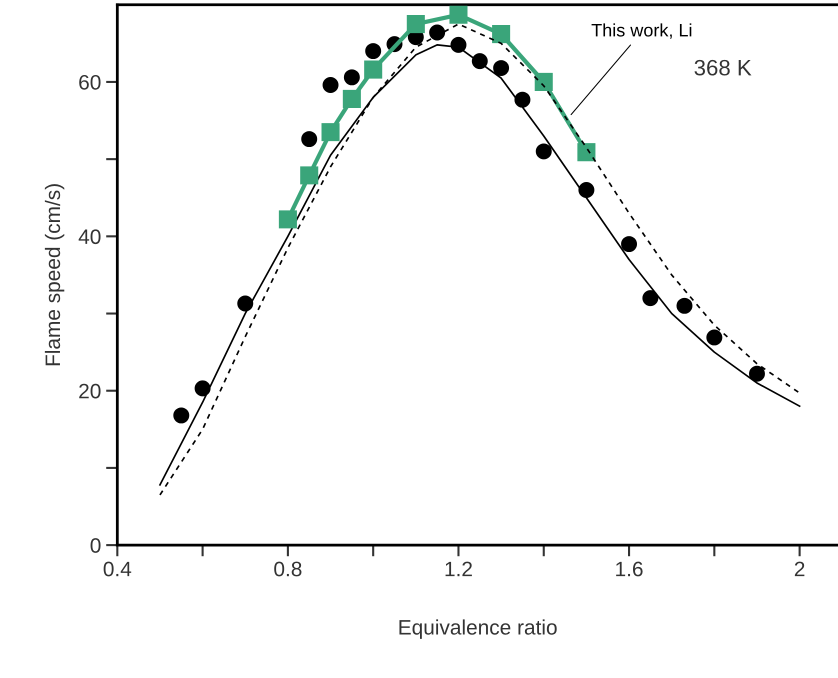 The width and height of the screenshot is (838, 678). What do you see at coordinates (459, 569) in the screenshot?
I see `x-tick-label: 1.2` at bounding box center [459, 569].